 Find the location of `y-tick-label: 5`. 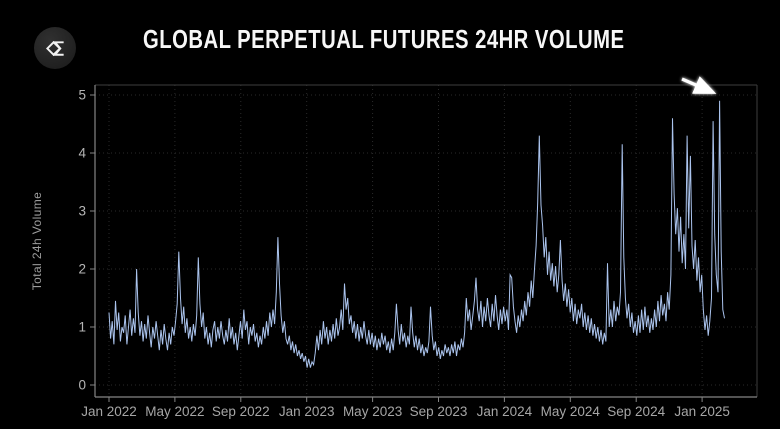

y-tick-label: 5 is located at coordinates (82, 95).